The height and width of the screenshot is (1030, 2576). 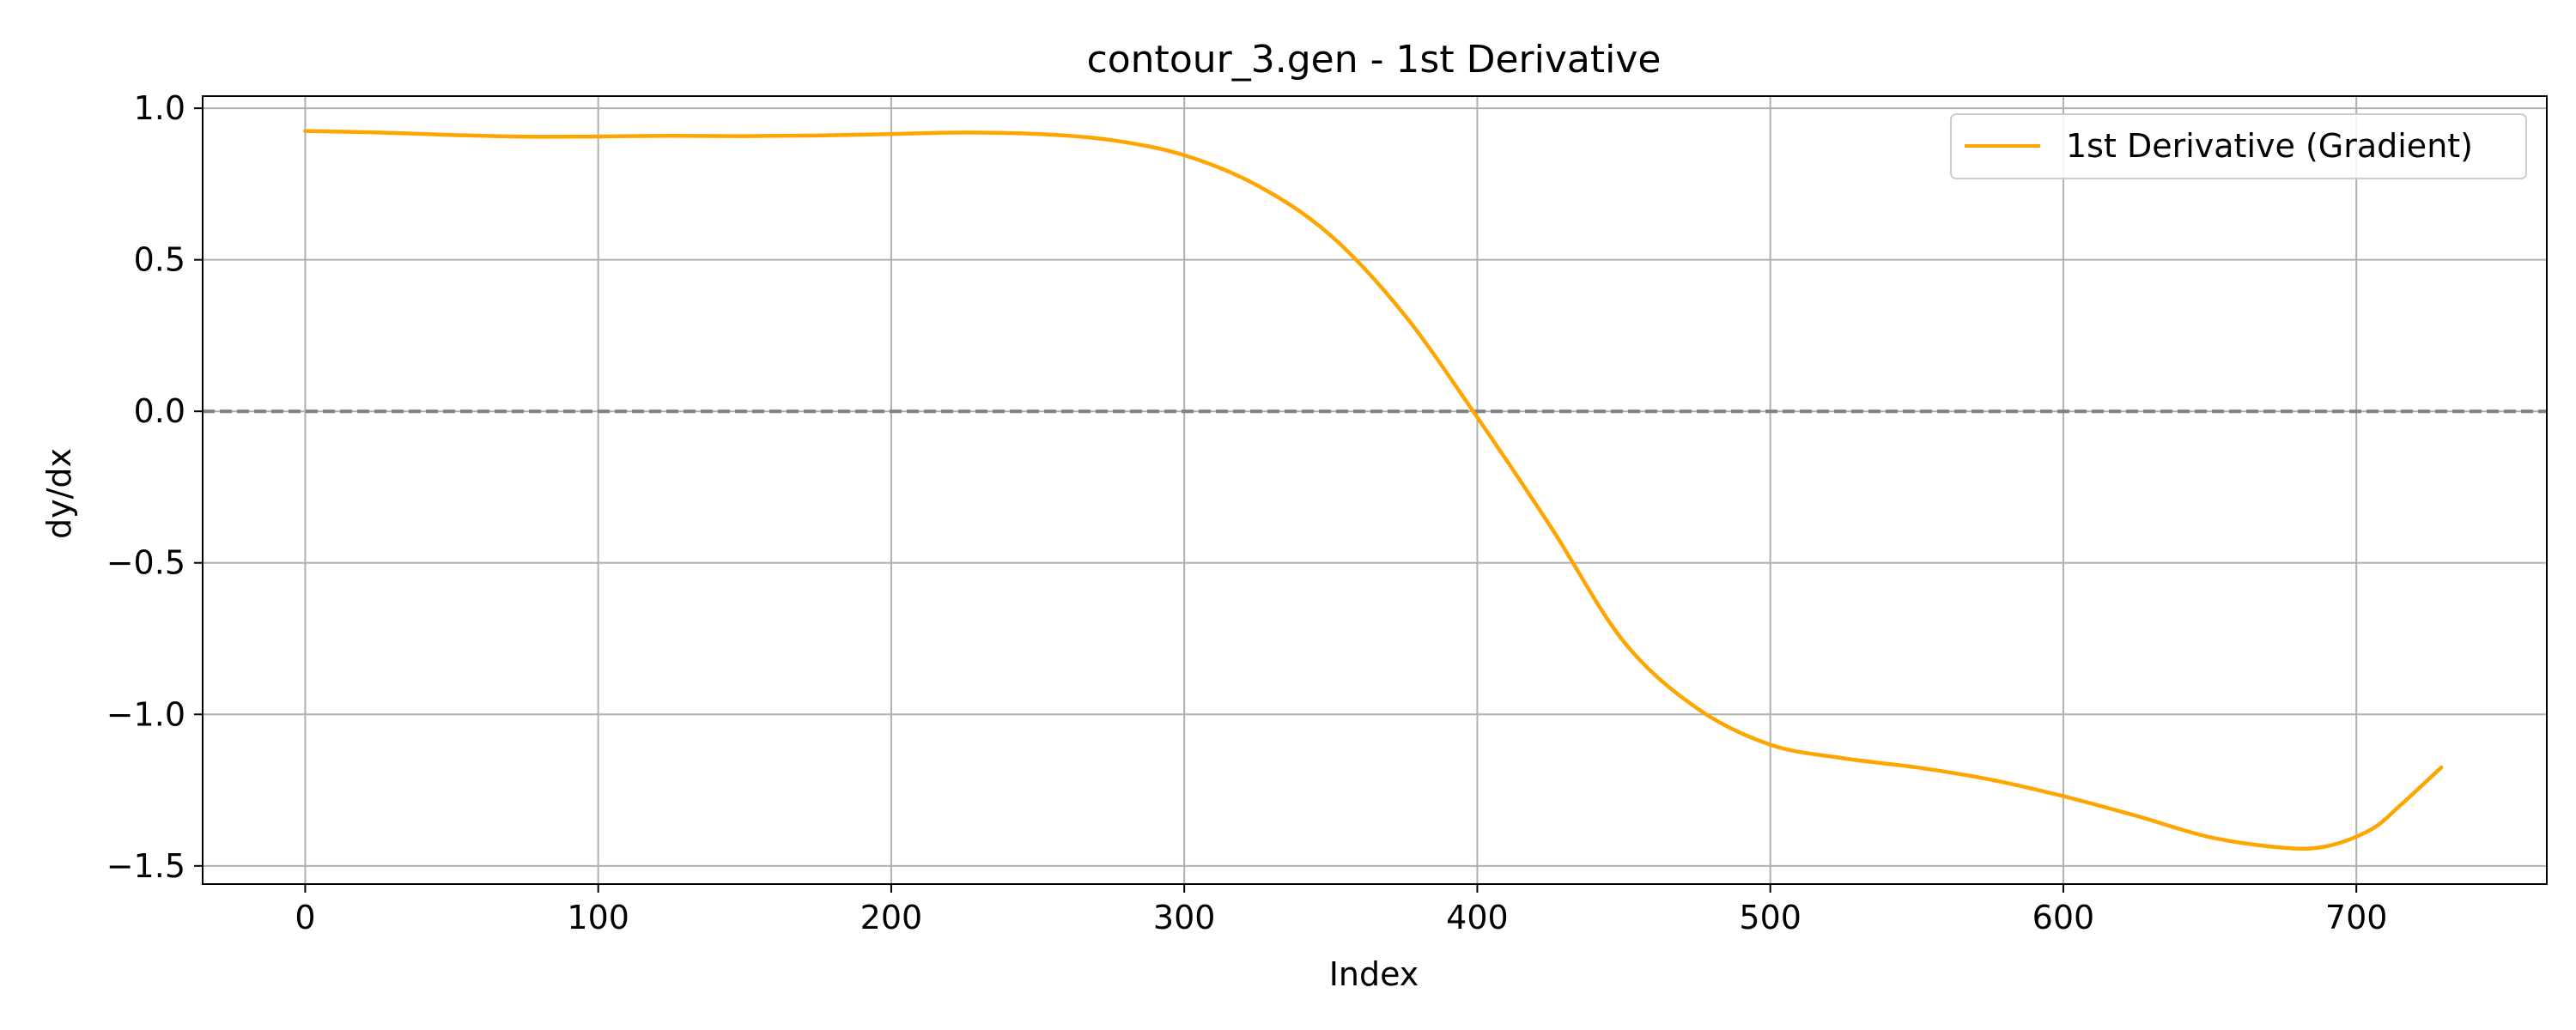 I want to click on y-tick-label: 1.0, so click(x=159, y=108).